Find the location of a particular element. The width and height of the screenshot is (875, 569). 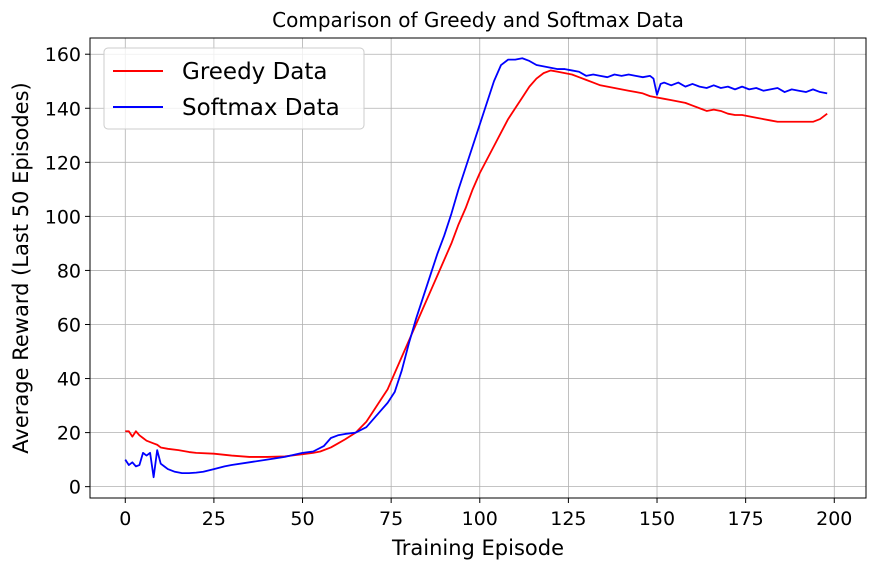

legend: Greedy Data Softmax Data is located at coordinates (234, 88).